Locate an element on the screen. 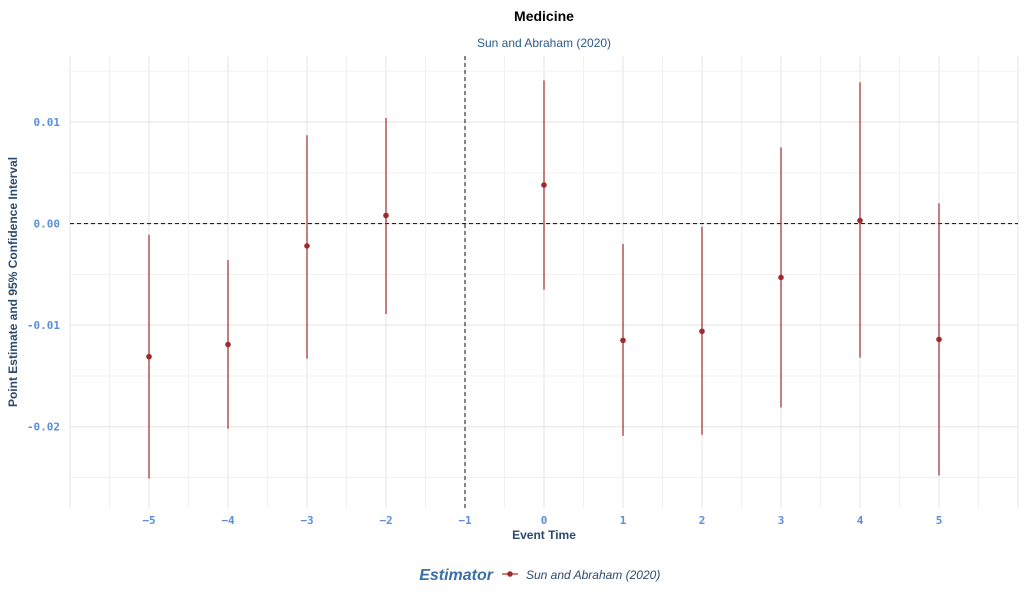  legend: Estimator Sun and Abraham (2020) is located at coordinates (539, 575).